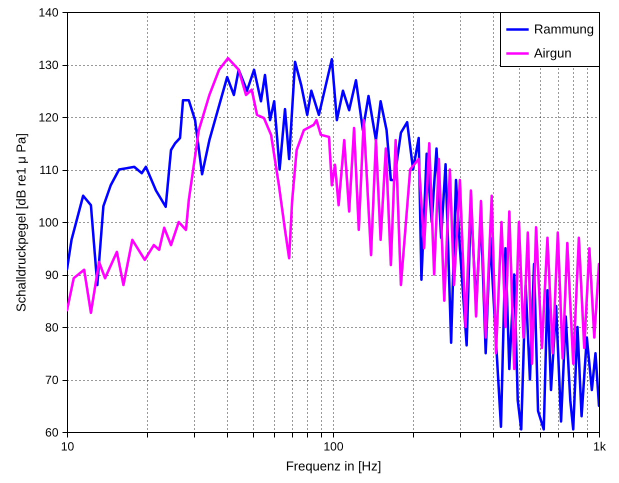  Describe the element at coordinates (334, 466) in the screenshot. I see `x-axis-title: Frequenz in [Hz]` at that location.